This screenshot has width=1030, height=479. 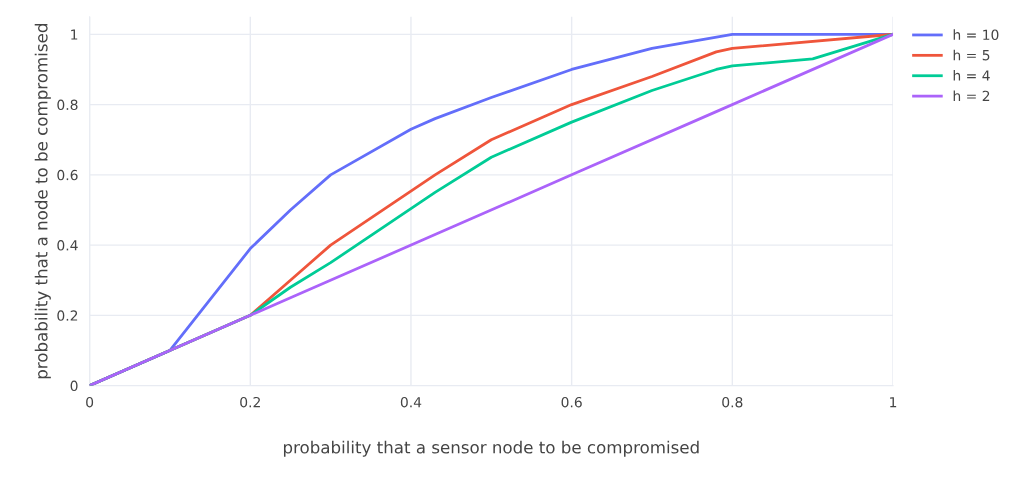 I want to click on legend-label: h = 4, so click(x=971, y=75).